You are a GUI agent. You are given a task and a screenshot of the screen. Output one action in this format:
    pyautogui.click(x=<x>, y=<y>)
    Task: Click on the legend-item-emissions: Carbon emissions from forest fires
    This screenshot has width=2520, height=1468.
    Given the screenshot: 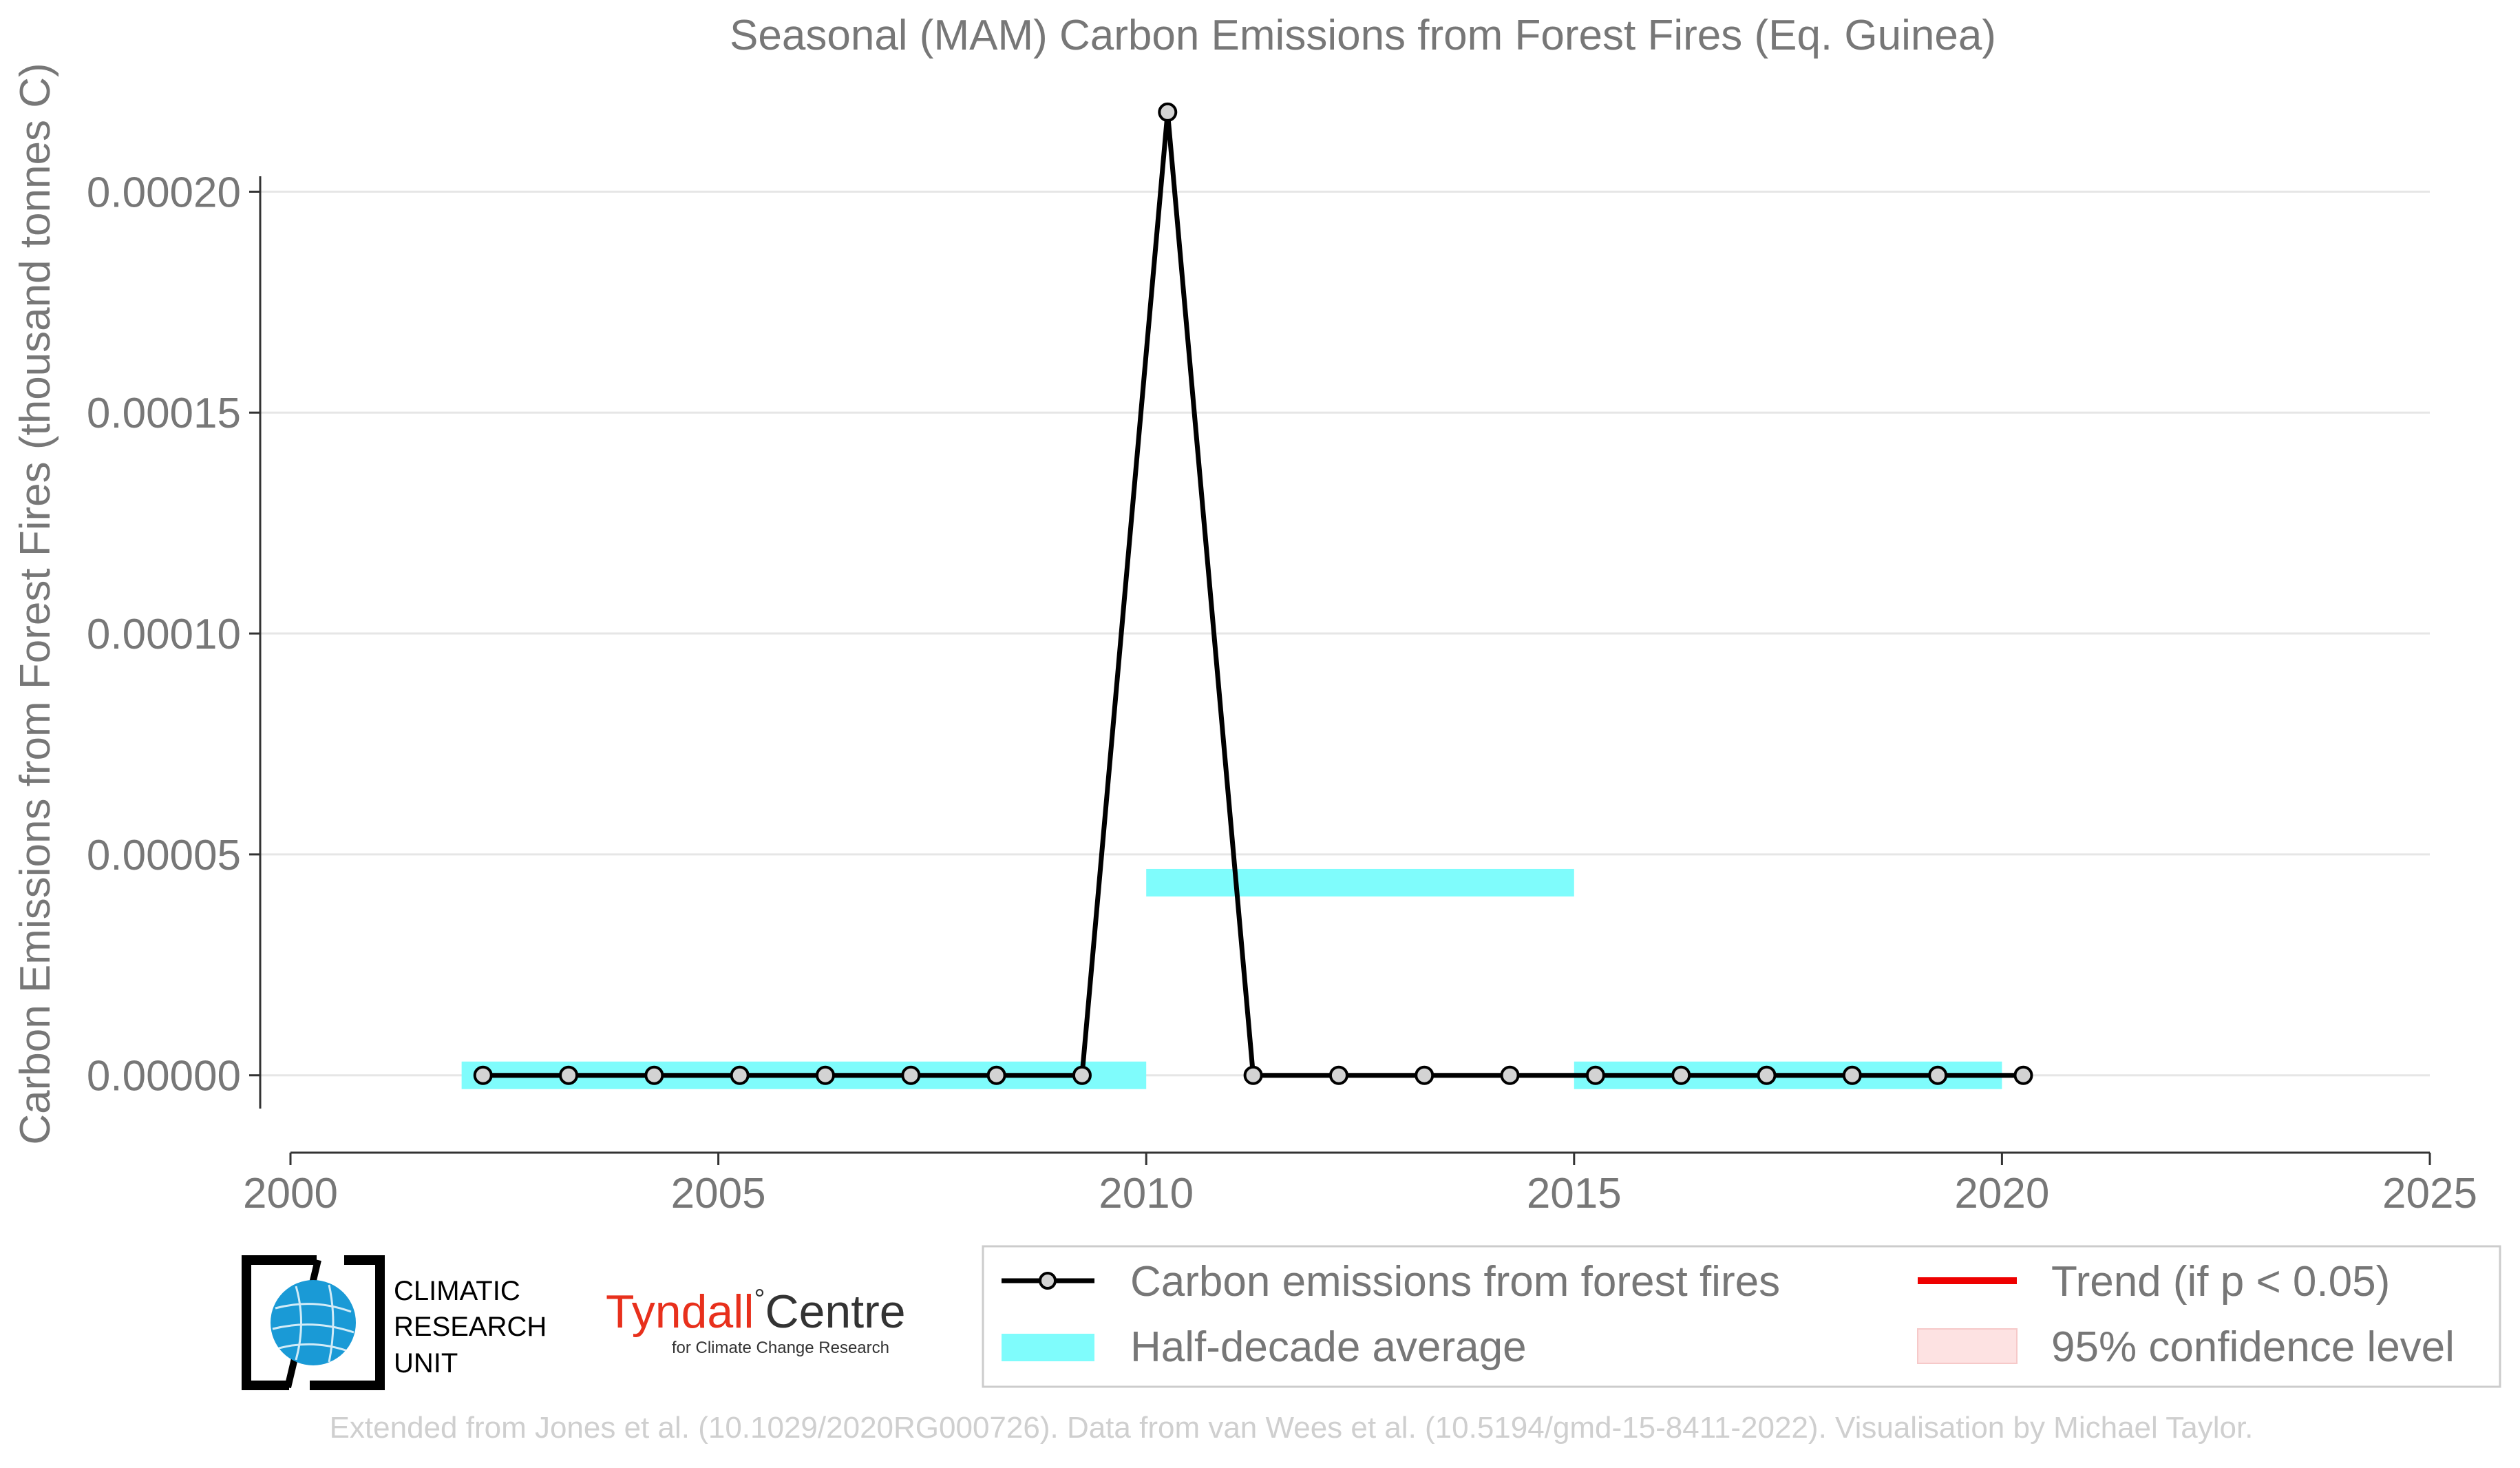 What is the action you would take?
    pyautogui.click(x=1391, y=1282)
    